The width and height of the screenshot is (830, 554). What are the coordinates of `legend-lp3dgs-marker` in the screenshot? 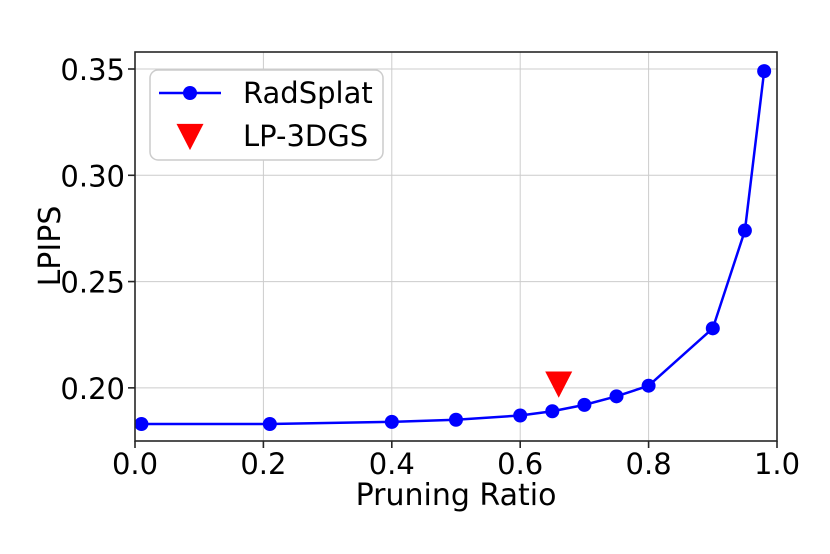 It's located at (190, 137).